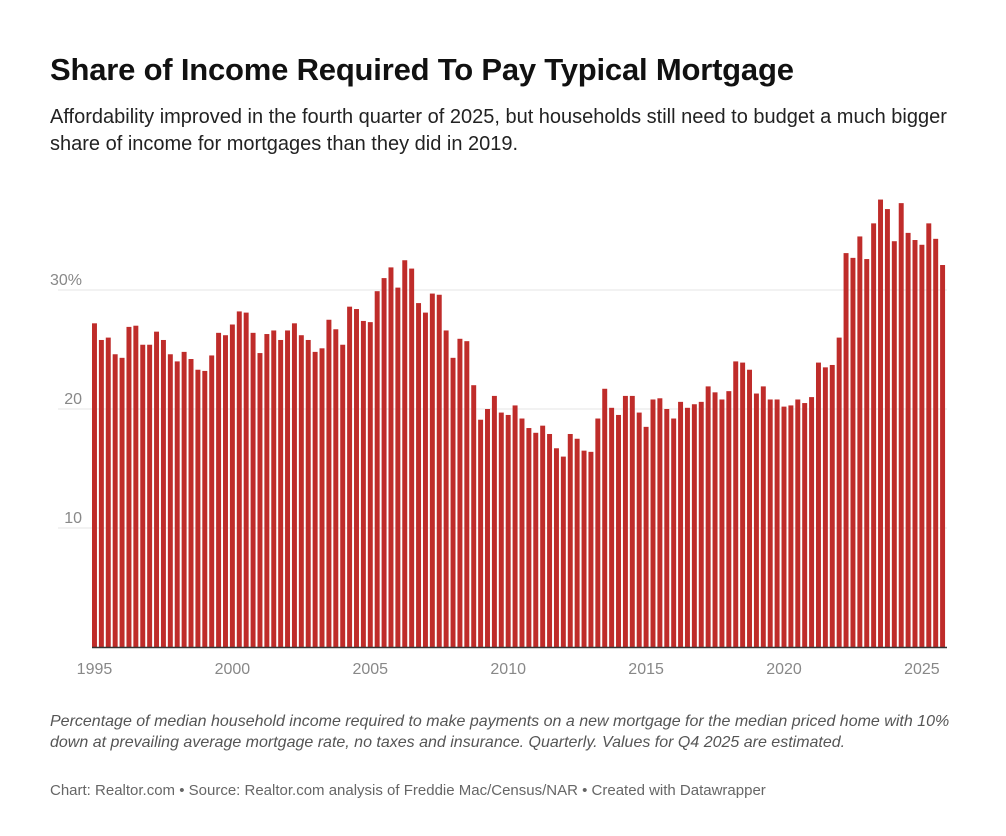 The height and width of the screenshot is (836, 1006). What do you see at coordinates (73, 399) in the screenshot?
I see `y-tick-label: 20` at bounding box center [73, 399].